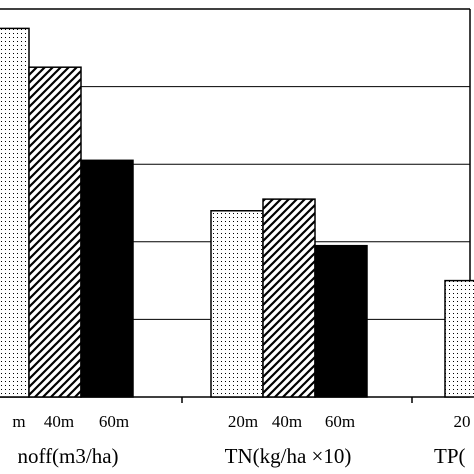  Describe the element at coordinates (450, 456) in the screenshot. I see `group-label: TP(` at that location.